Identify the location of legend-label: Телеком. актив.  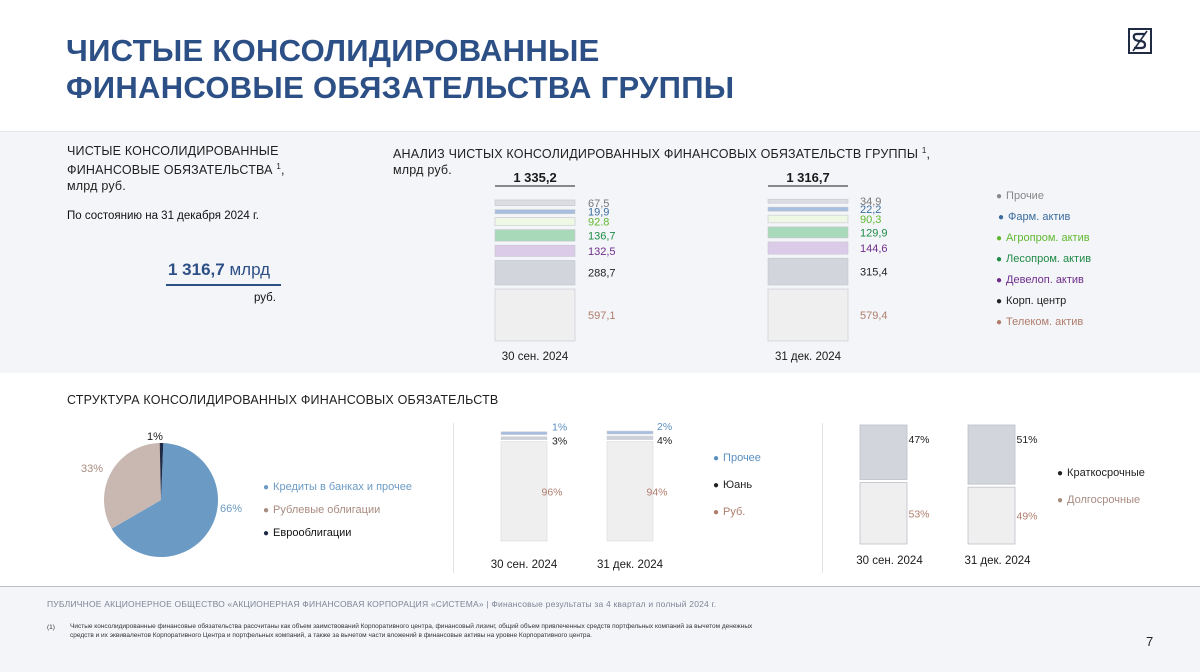
(1045, 322).